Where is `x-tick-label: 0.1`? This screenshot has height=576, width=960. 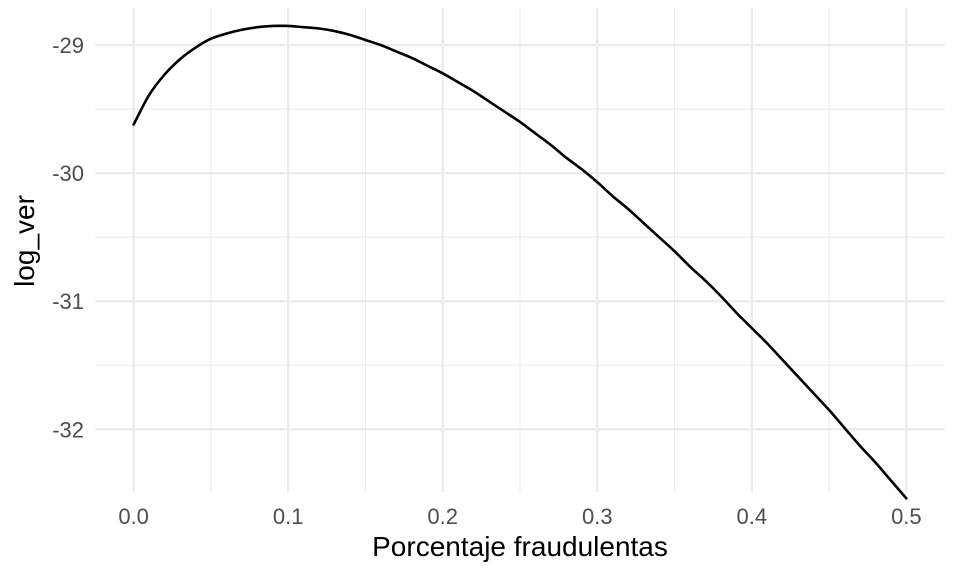 x-tick-label: 0.1 is located at coordinates (288, 516).